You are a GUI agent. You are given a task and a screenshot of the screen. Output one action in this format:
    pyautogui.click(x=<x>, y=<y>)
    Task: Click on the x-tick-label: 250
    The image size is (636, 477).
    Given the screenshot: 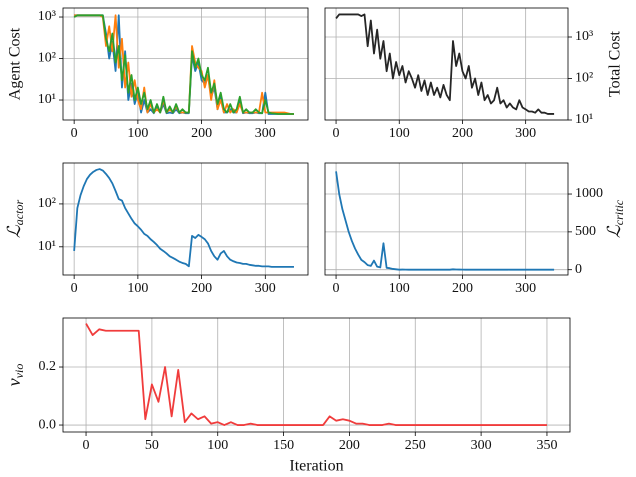 What is the action you would take?
    pyautogui.click(x=415, y=445)
    